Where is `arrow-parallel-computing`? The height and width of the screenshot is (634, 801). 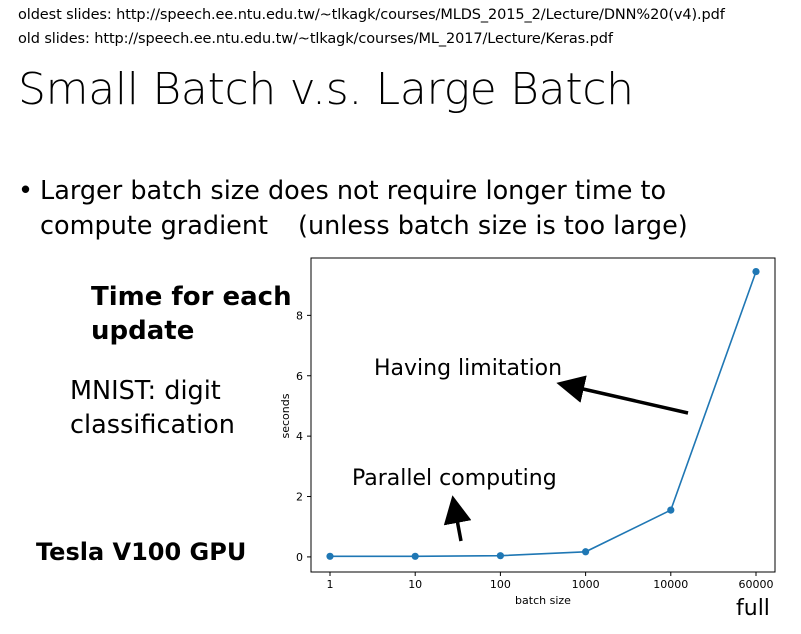 arrow-parallel-computing is located at coordinates (457, 518).